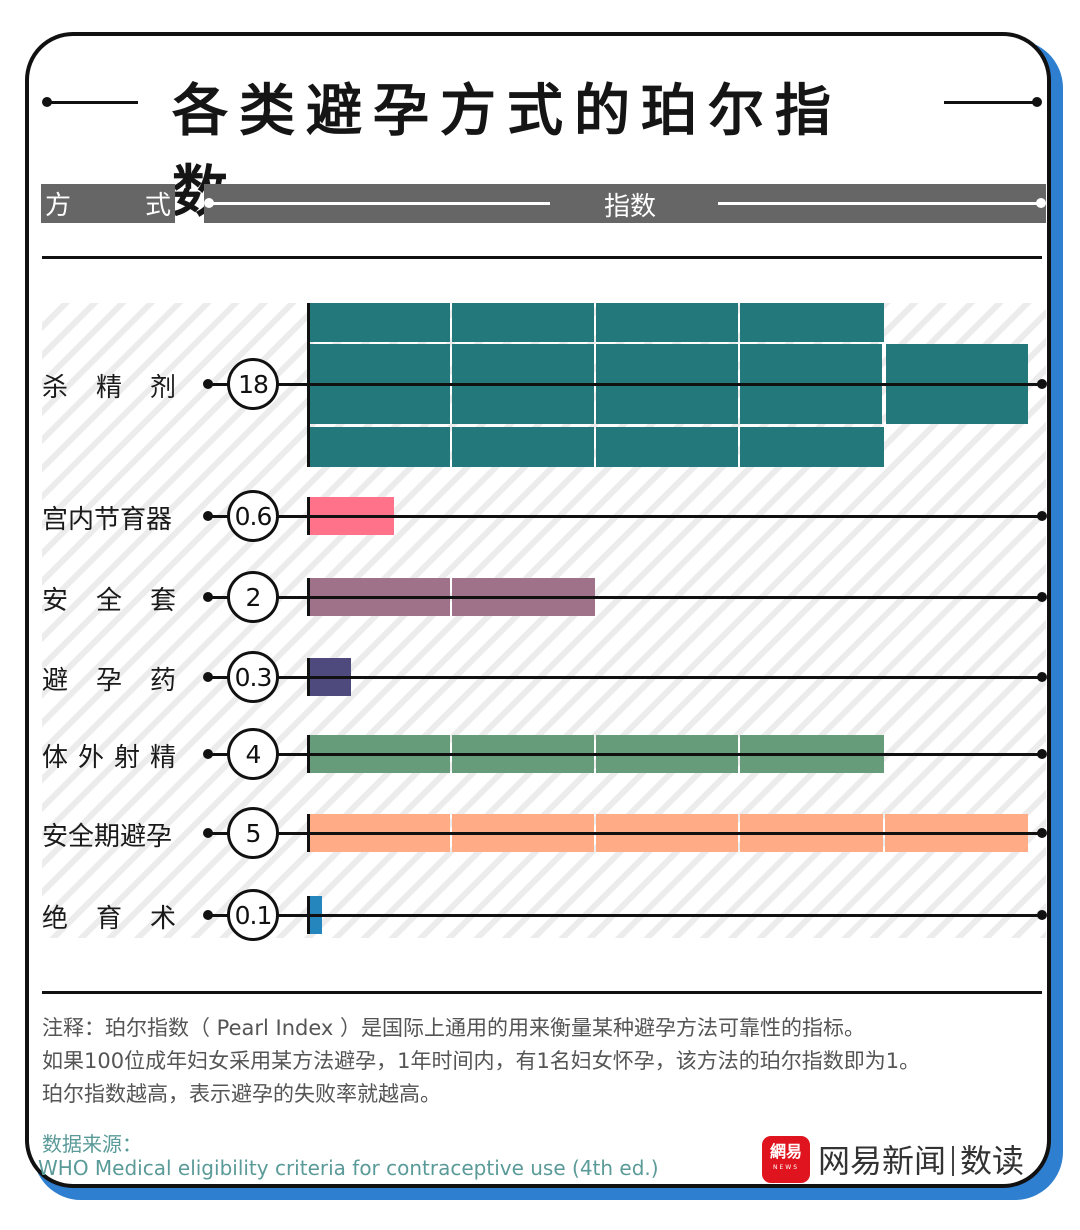  I want to click on value-badge: 0.1, so click(253, 915).